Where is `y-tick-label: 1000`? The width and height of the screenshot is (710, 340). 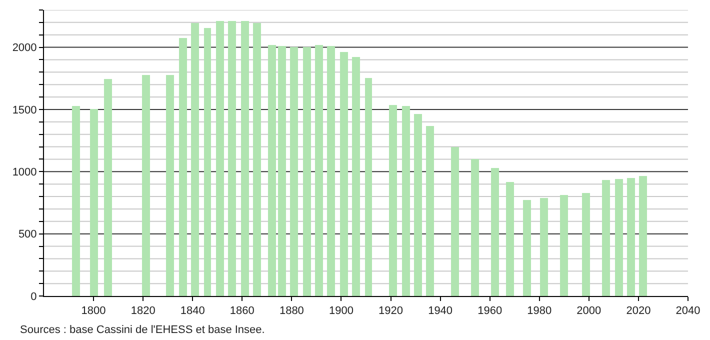 y-tick-label: 1000 is located at coordinates (24, 172).